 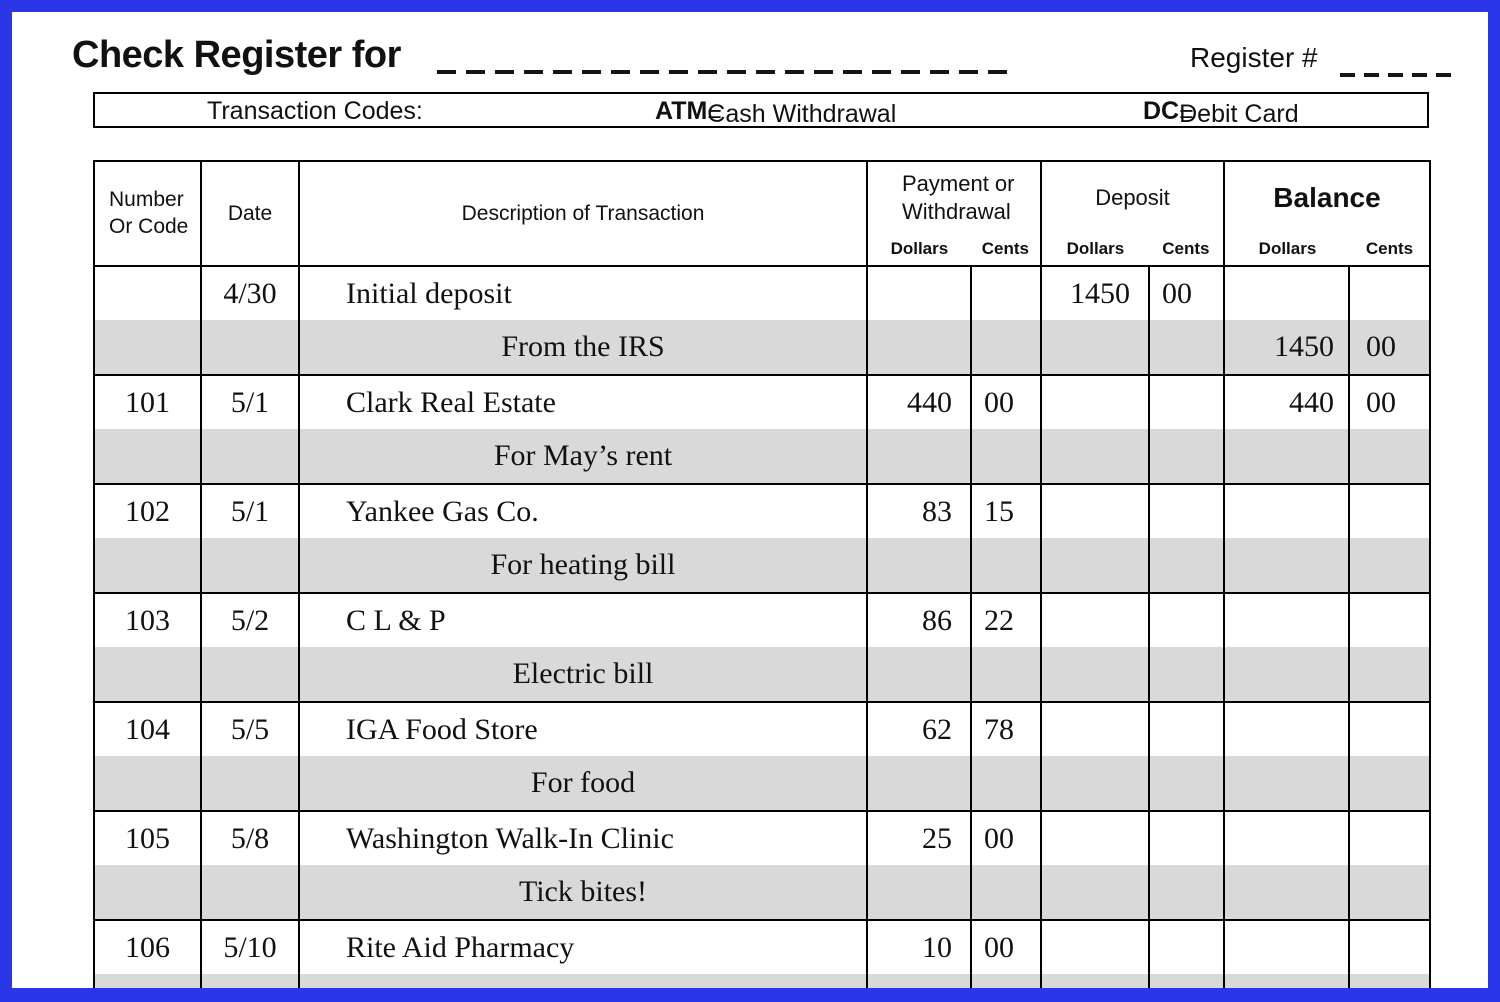 What do you see at coordinates (1133, 213) in the screenshot?
I see `header-deposit: Deposit Dollars Cents` at bounding box center [1133, 213].